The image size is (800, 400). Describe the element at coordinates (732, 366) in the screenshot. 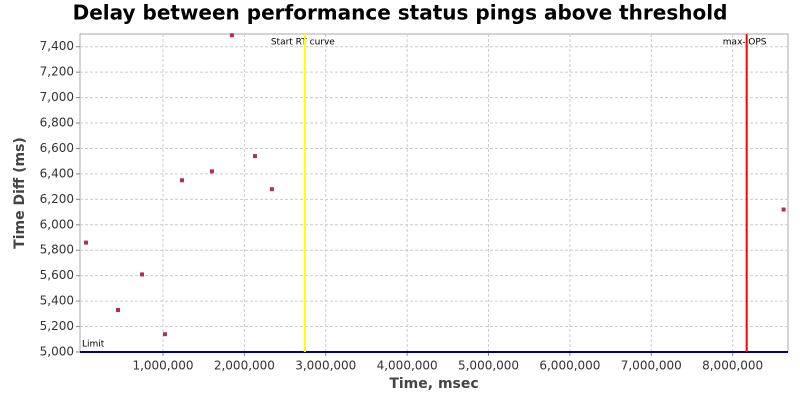

I see `x-tick-label: 8,000,000` at that location.